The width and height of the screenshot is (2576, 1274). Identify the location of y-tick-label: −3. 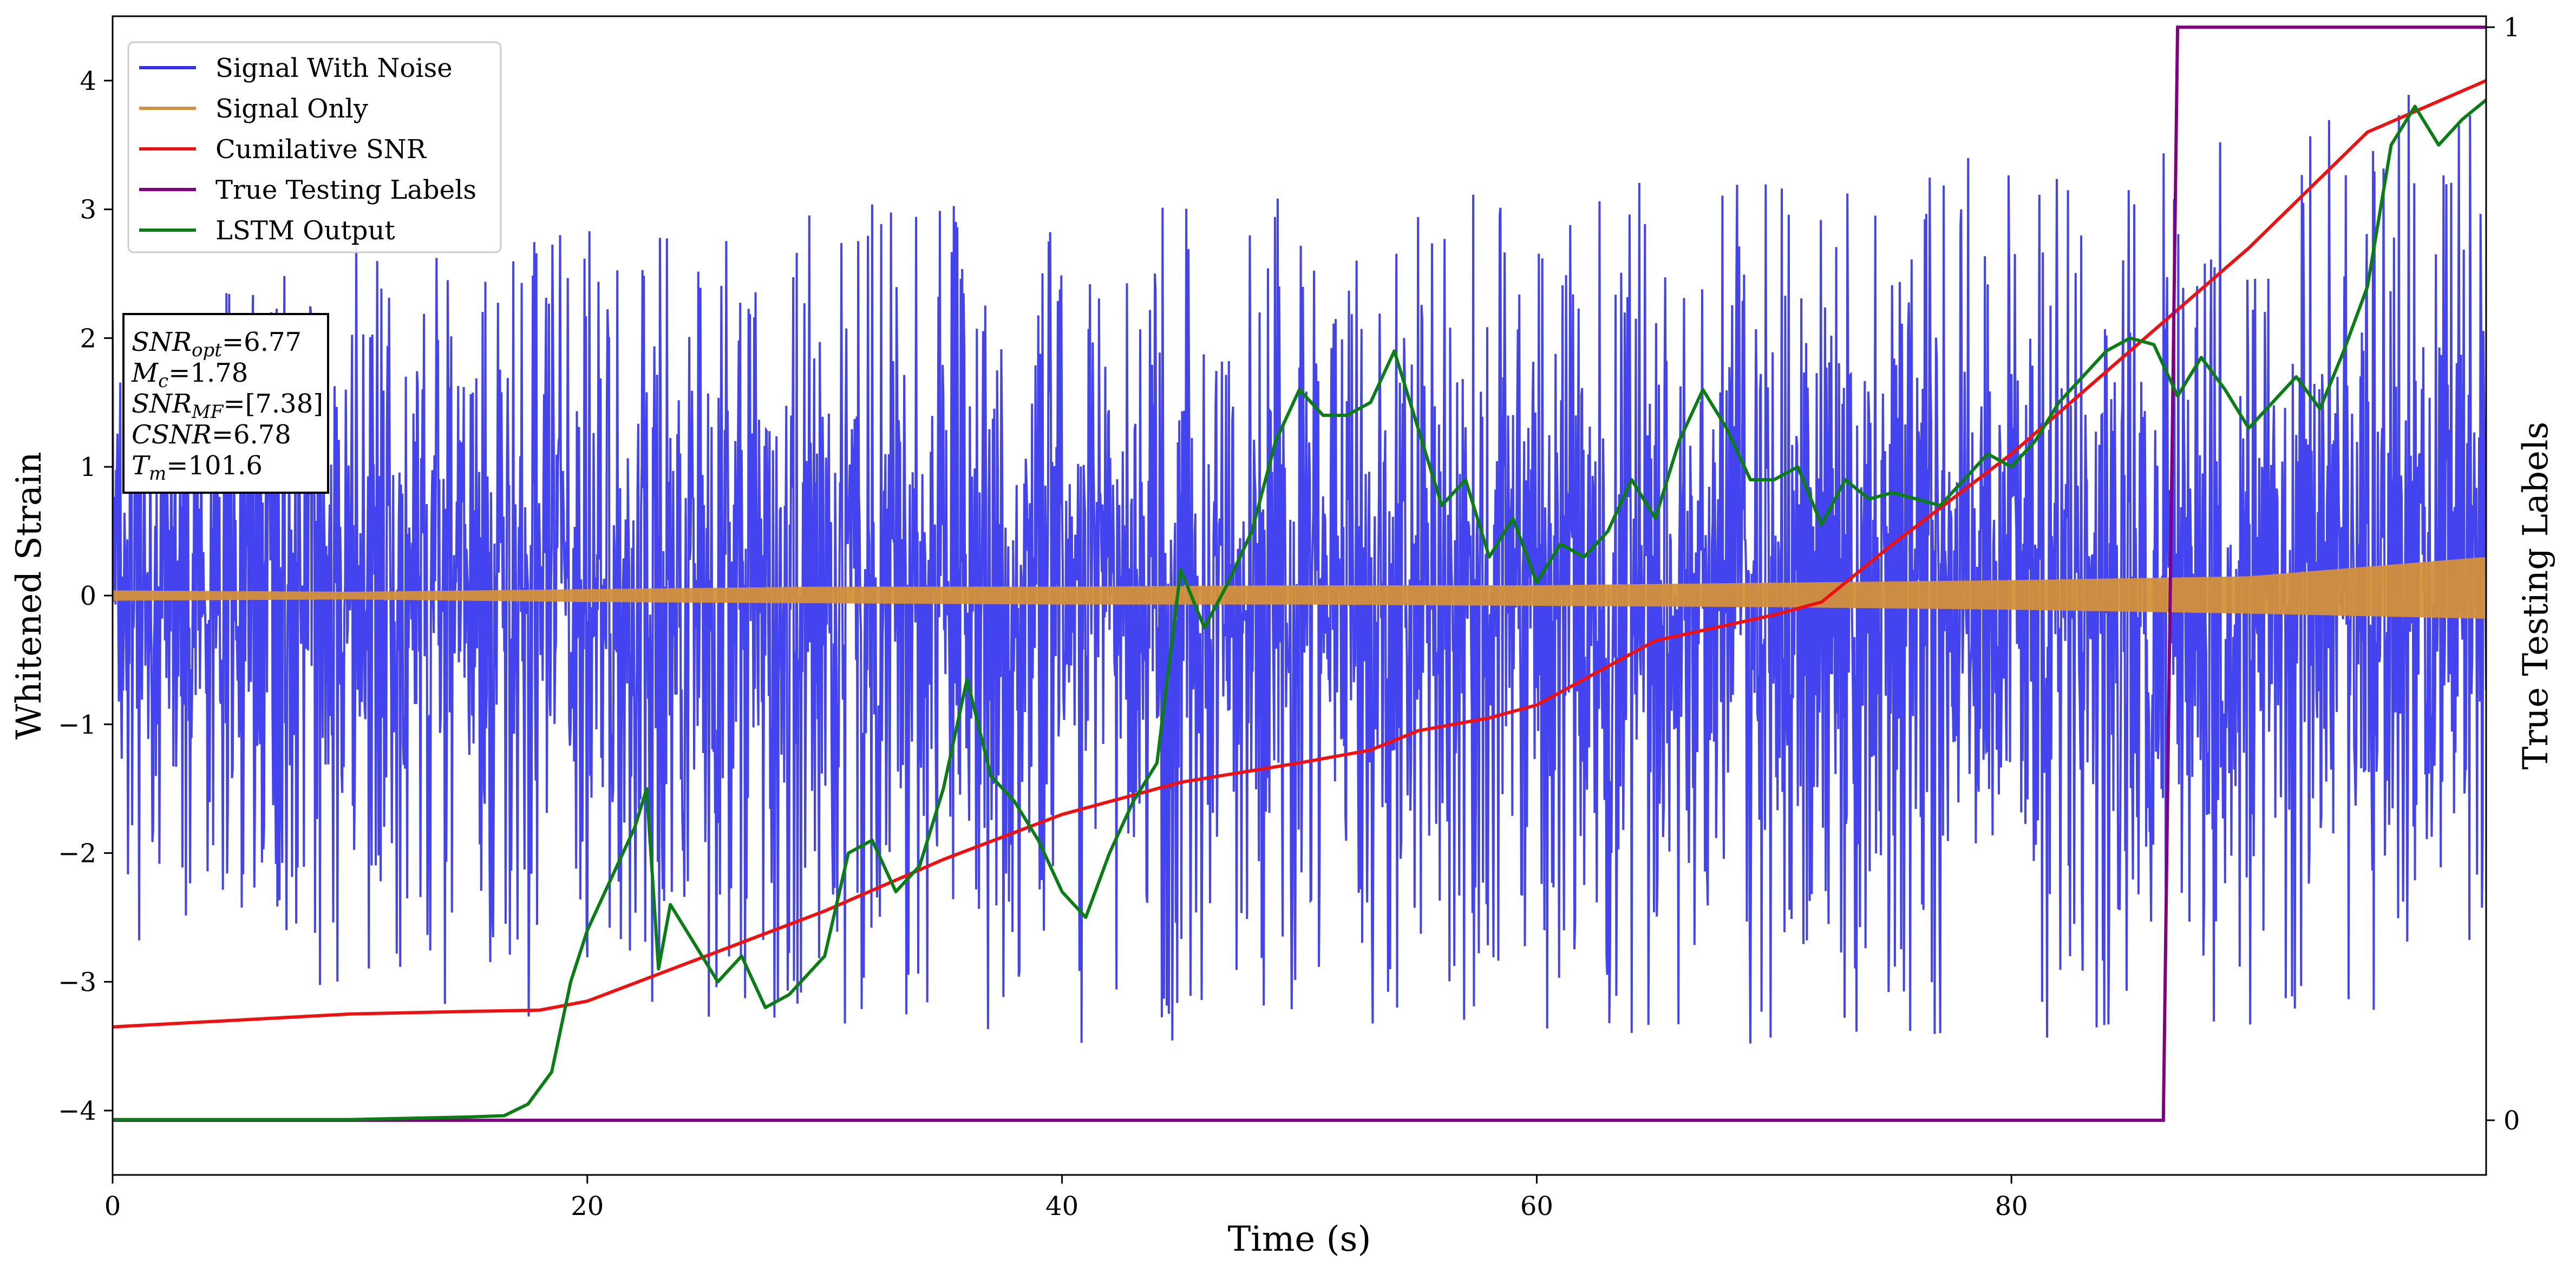
(77, 982).